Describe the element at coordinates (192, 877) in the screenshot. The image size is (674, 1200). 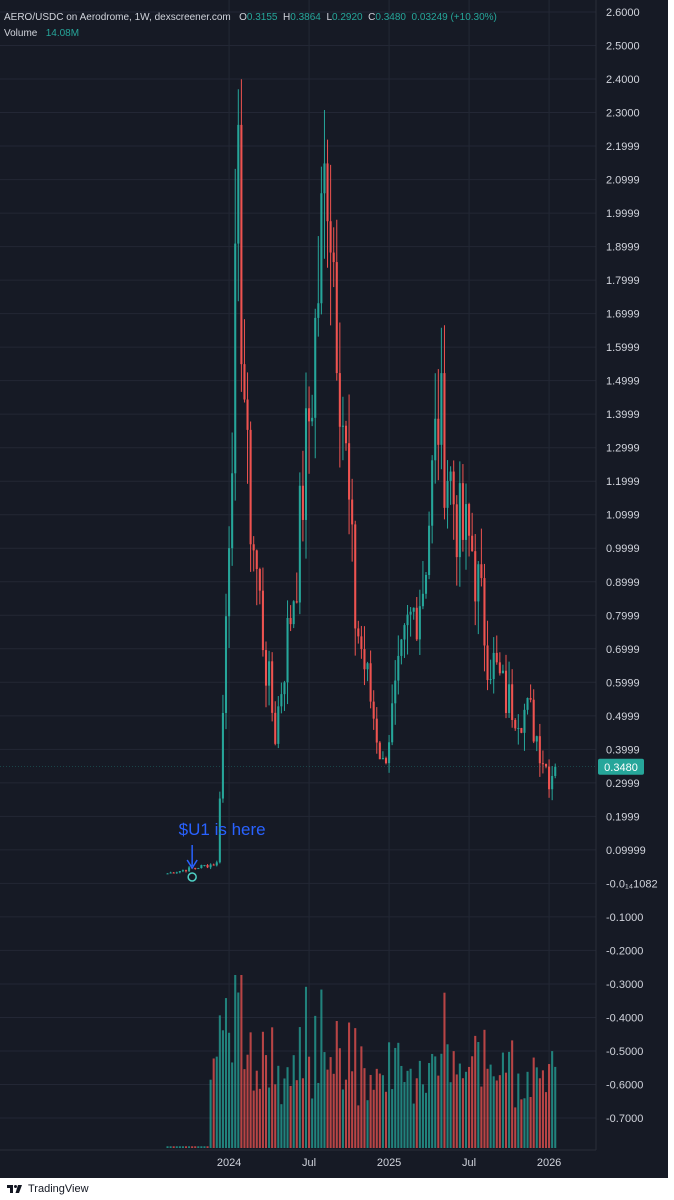
I see `annotation-circle` at that location.